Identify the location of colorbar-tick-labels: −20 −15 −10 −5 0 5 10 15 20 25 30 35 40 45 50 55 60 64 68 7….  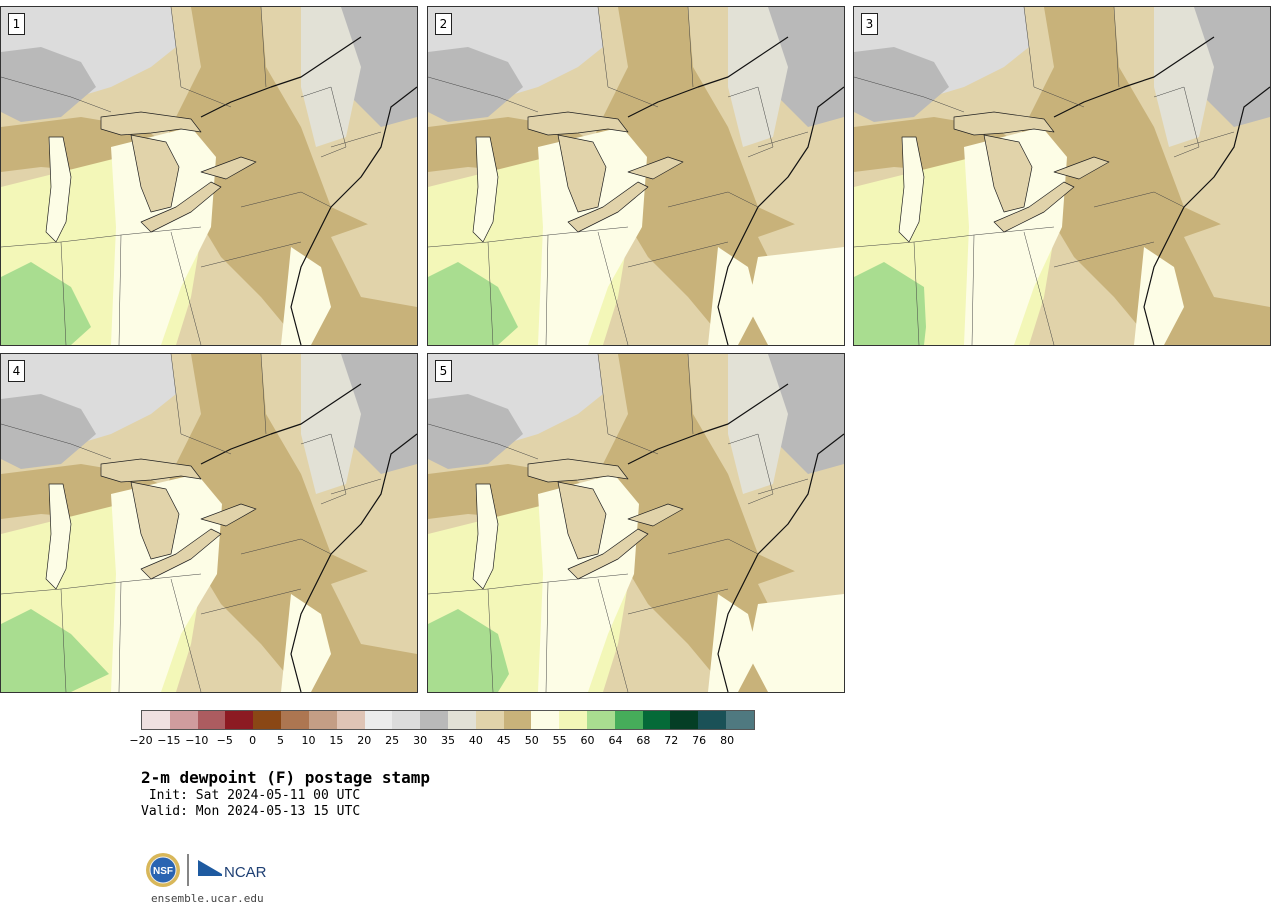
(442, 742).